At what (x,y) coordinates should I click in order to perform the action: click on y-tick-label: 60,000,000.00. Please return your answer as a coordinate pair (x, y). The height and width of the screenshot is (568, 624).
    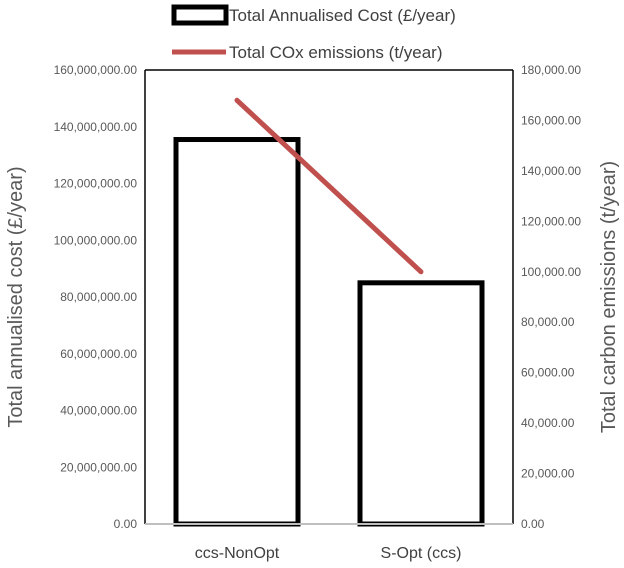
    Looking at the image, I should click on (98, 354).